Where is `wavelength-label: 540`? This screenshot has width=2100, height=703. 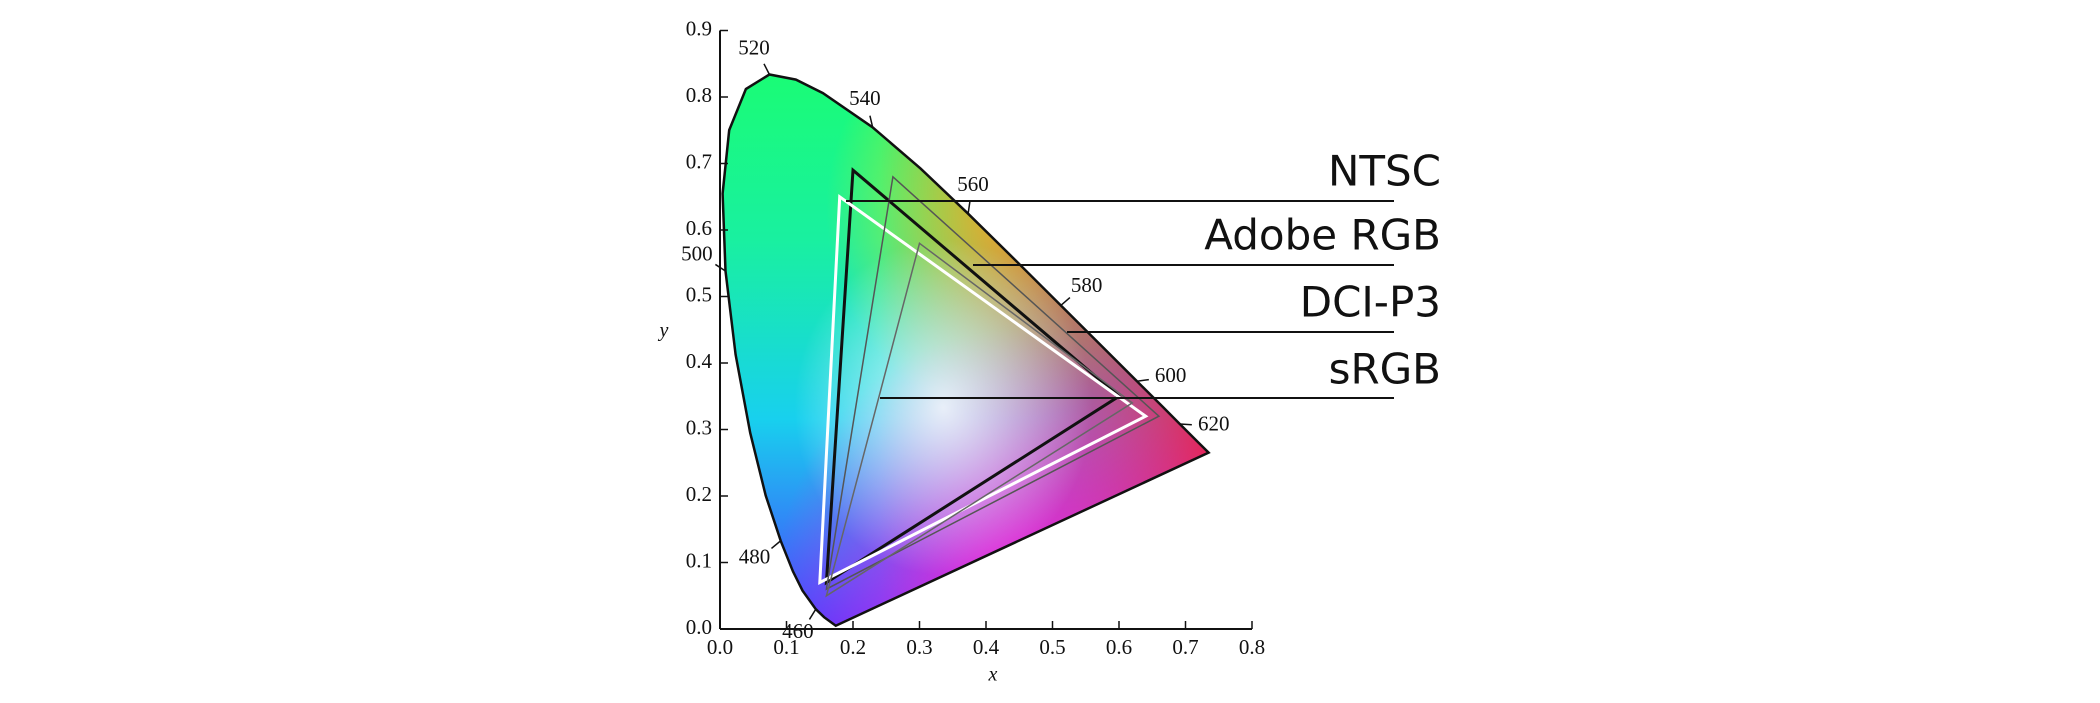
wavelength-label: 540 is located at coordinates (865, 98).